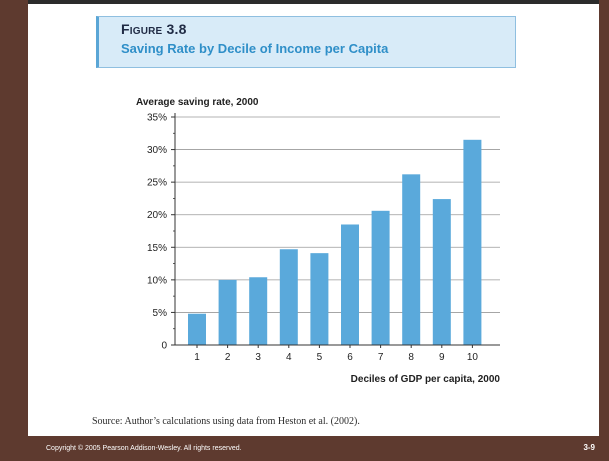 Image resolution: width=609 pixels, height=461 pixels. Describe the element at coordinates (411, 357) in the screenshot. I see `x-tick-label: 8` at that location.